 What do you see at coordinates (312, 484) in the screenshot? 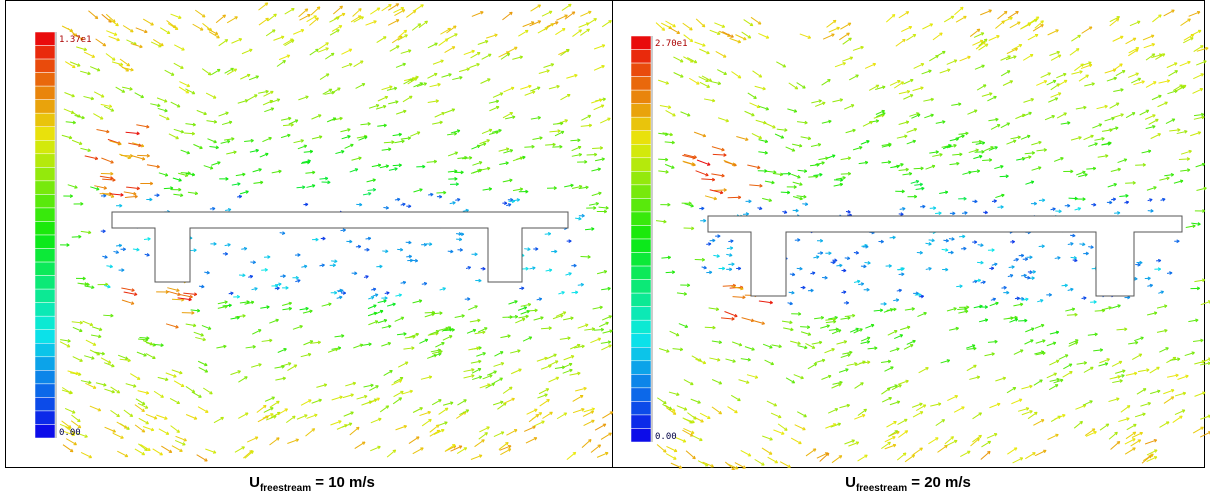
I see `caption: Ufreestream = 10 m/s` at bounding box center [312, 484].